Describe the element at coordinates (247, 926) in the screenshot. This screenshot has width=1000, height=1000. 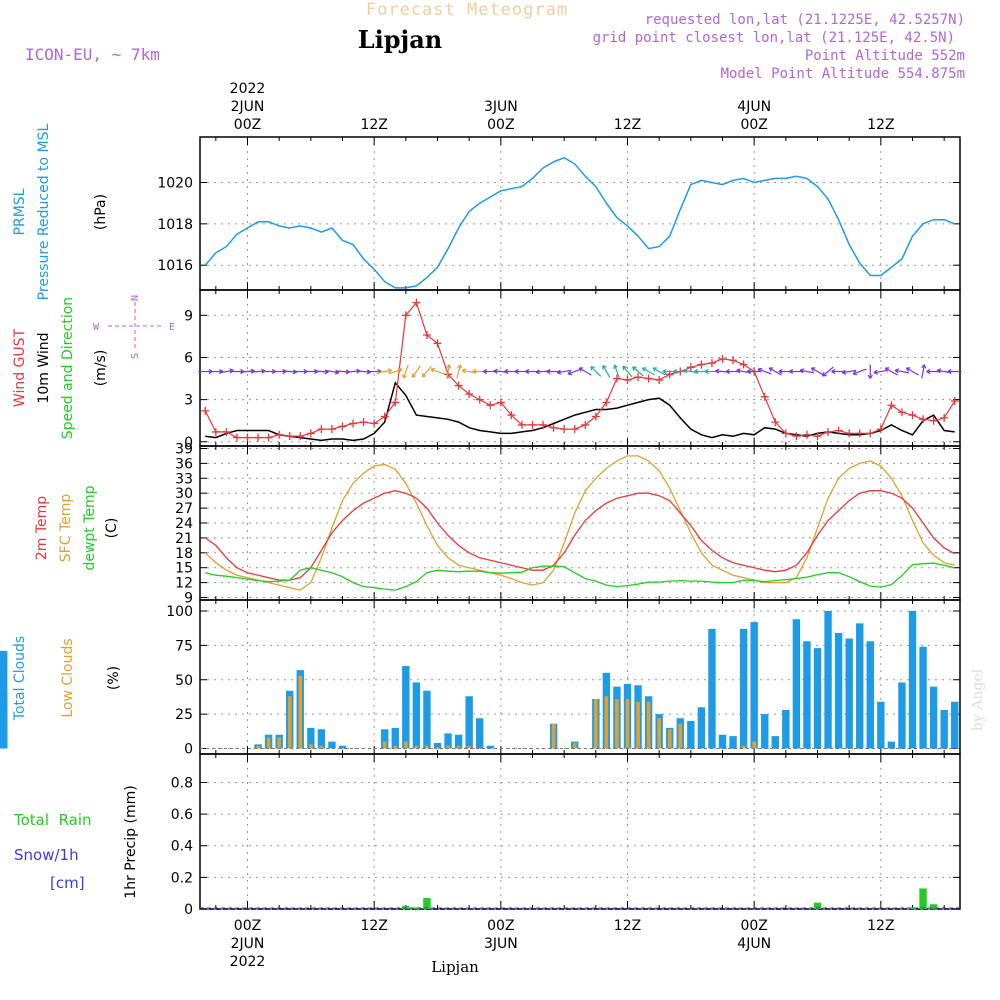
I see `bottom-time-label: 00Z` at that location.